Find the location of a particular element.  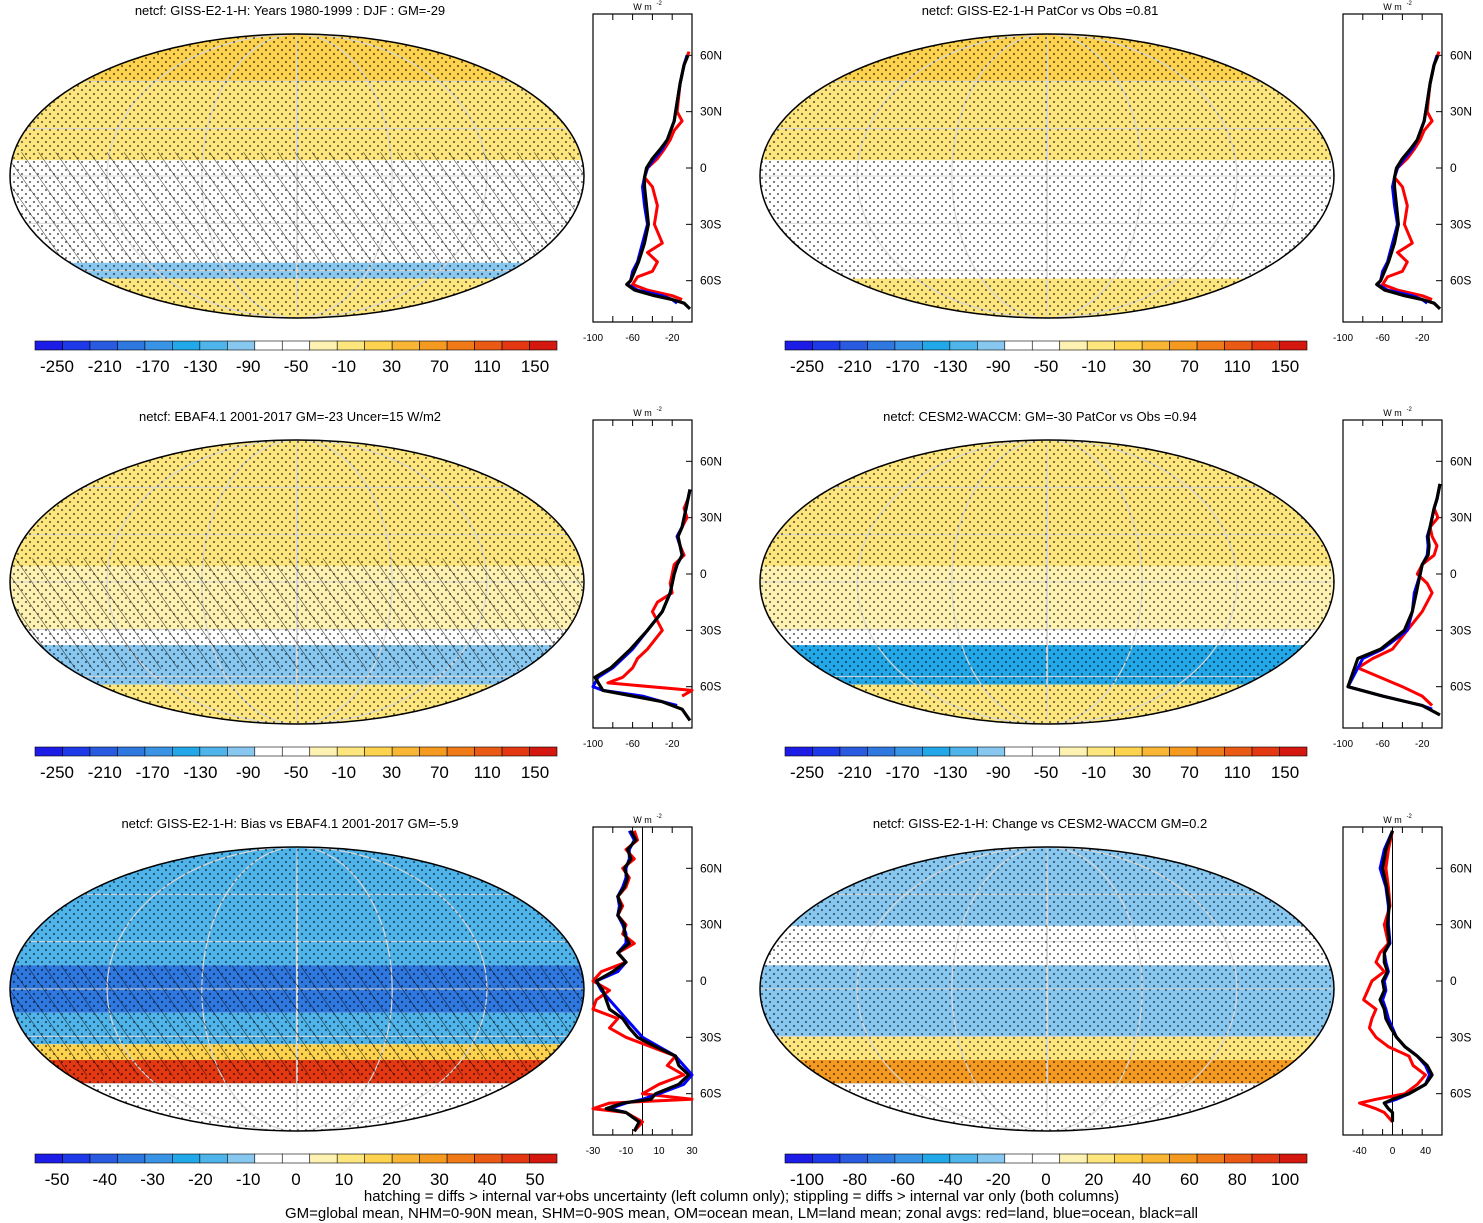

zonal-plot: W m -2 -100 -60 -20 60N 30N 0 30S 60S is located at coordinates (652, 172).